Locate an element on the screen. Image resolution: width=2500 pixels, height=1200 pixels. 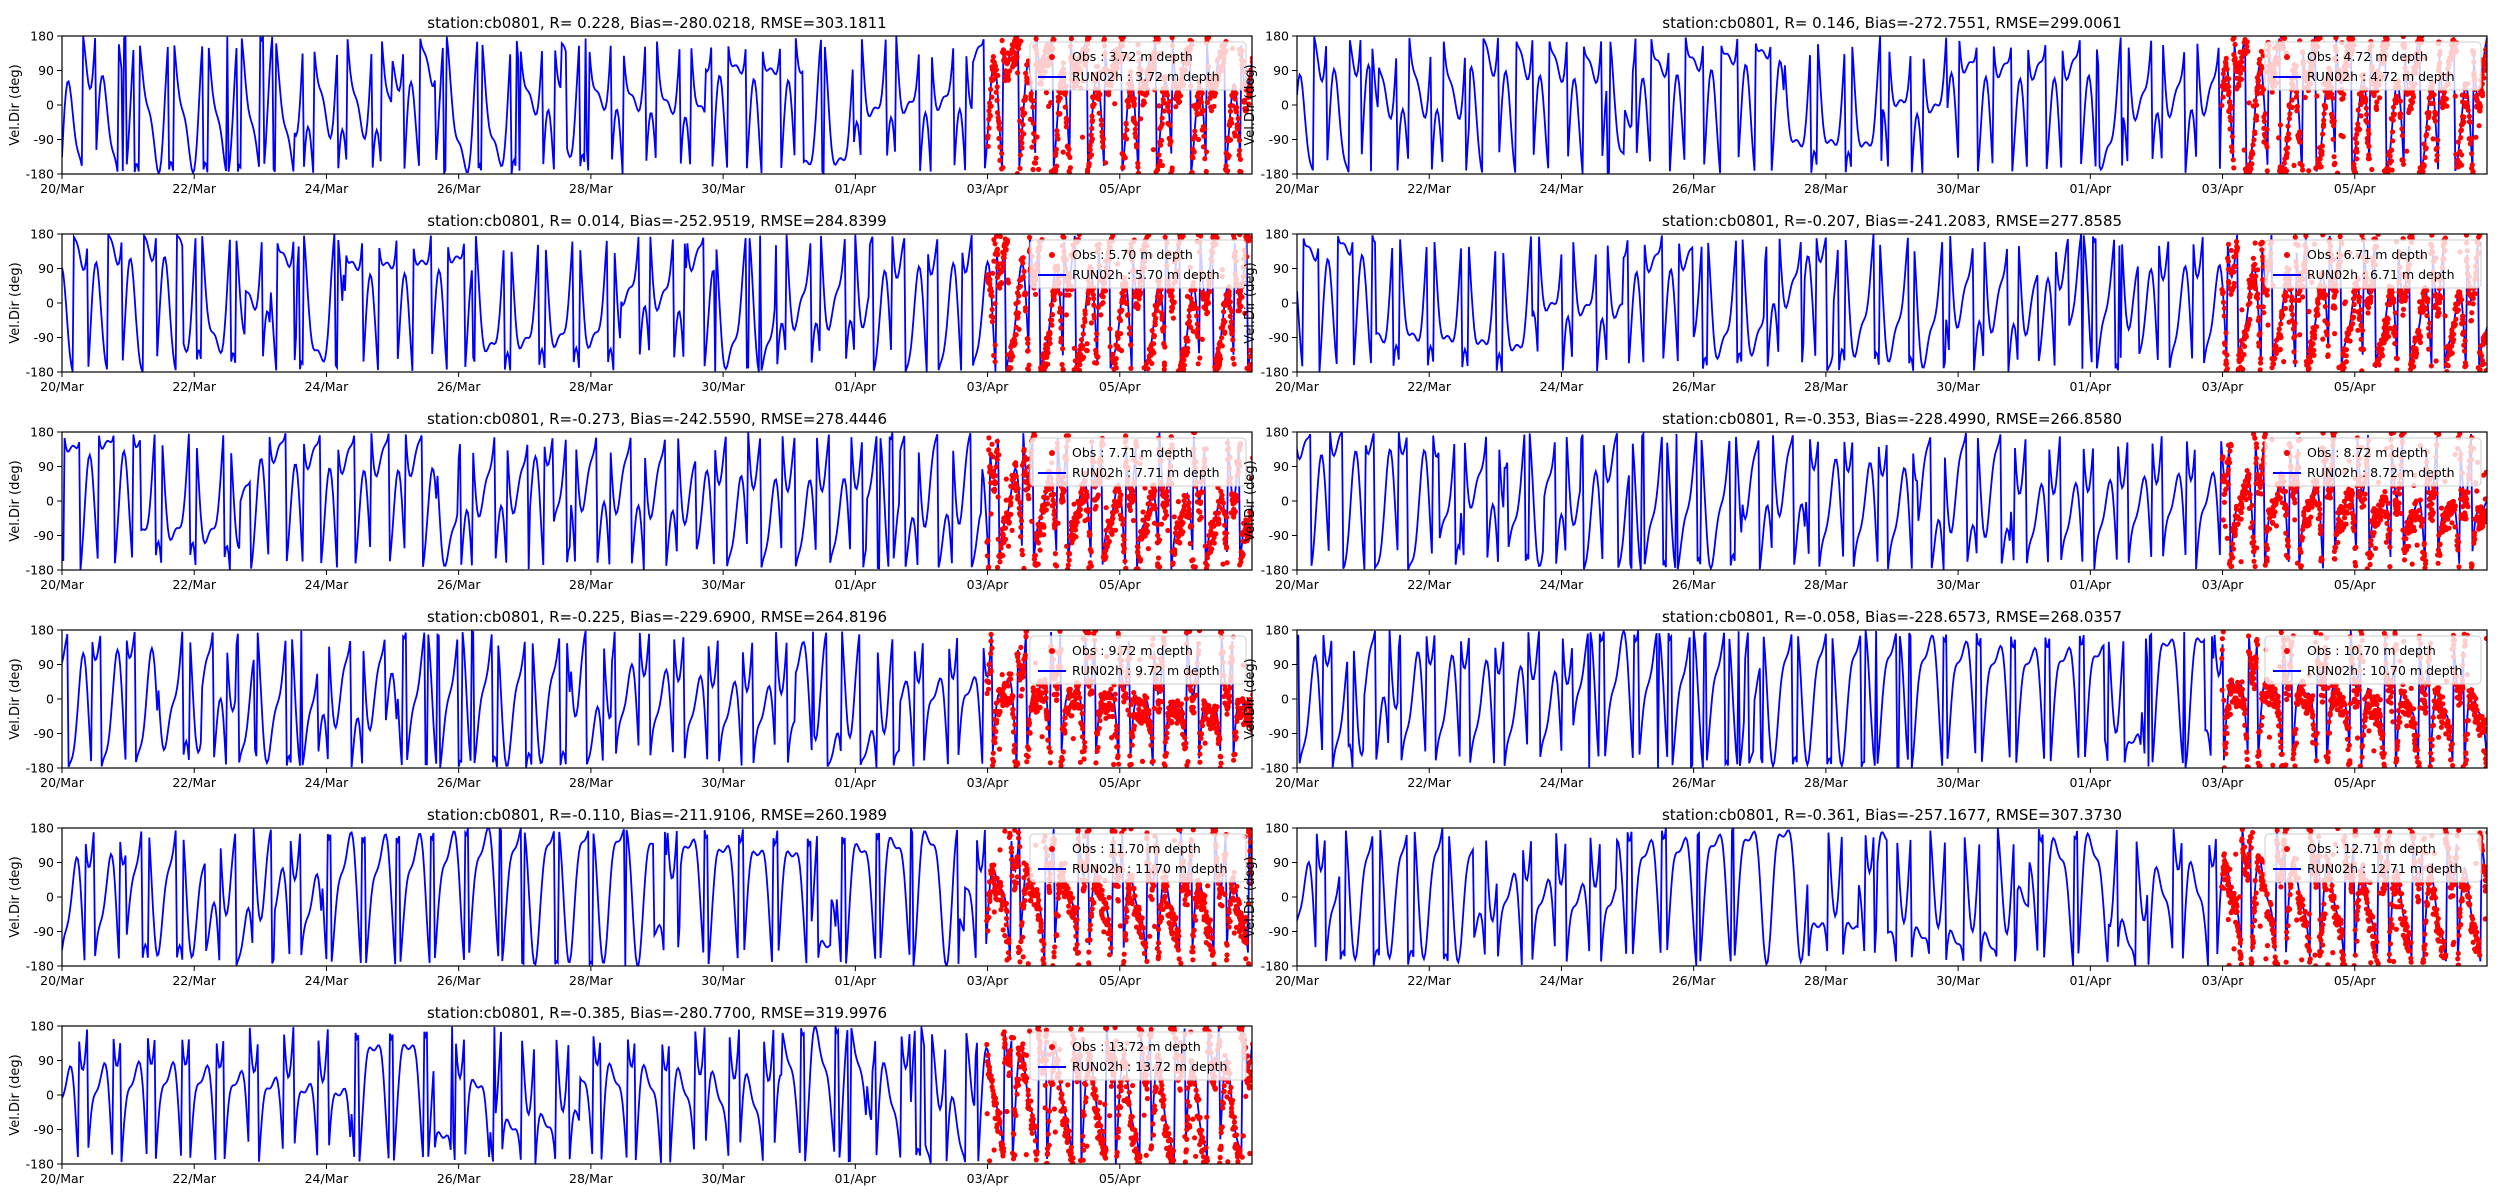
y-tick-label: 0 is located at coordinates (1285, 303).